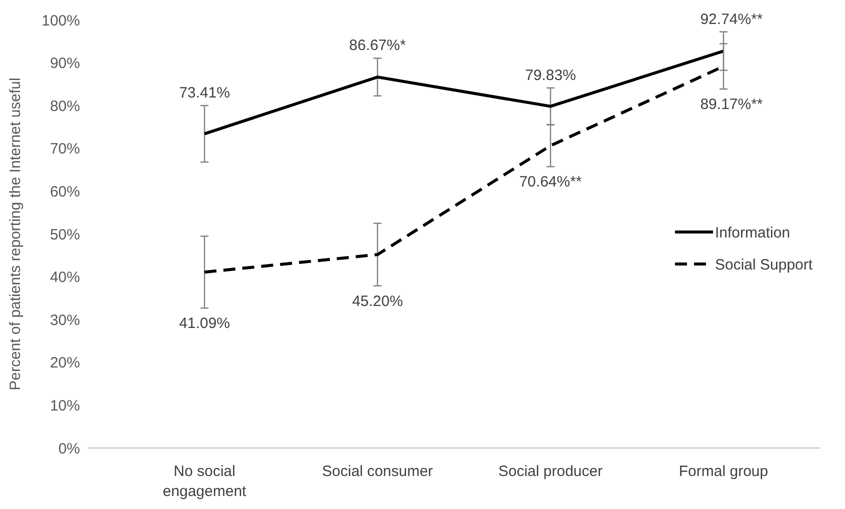  What do you see at coordinates (764, 265) in the screenshot?
I see `legend-label: Social Support` at bounding box center [764, 265].